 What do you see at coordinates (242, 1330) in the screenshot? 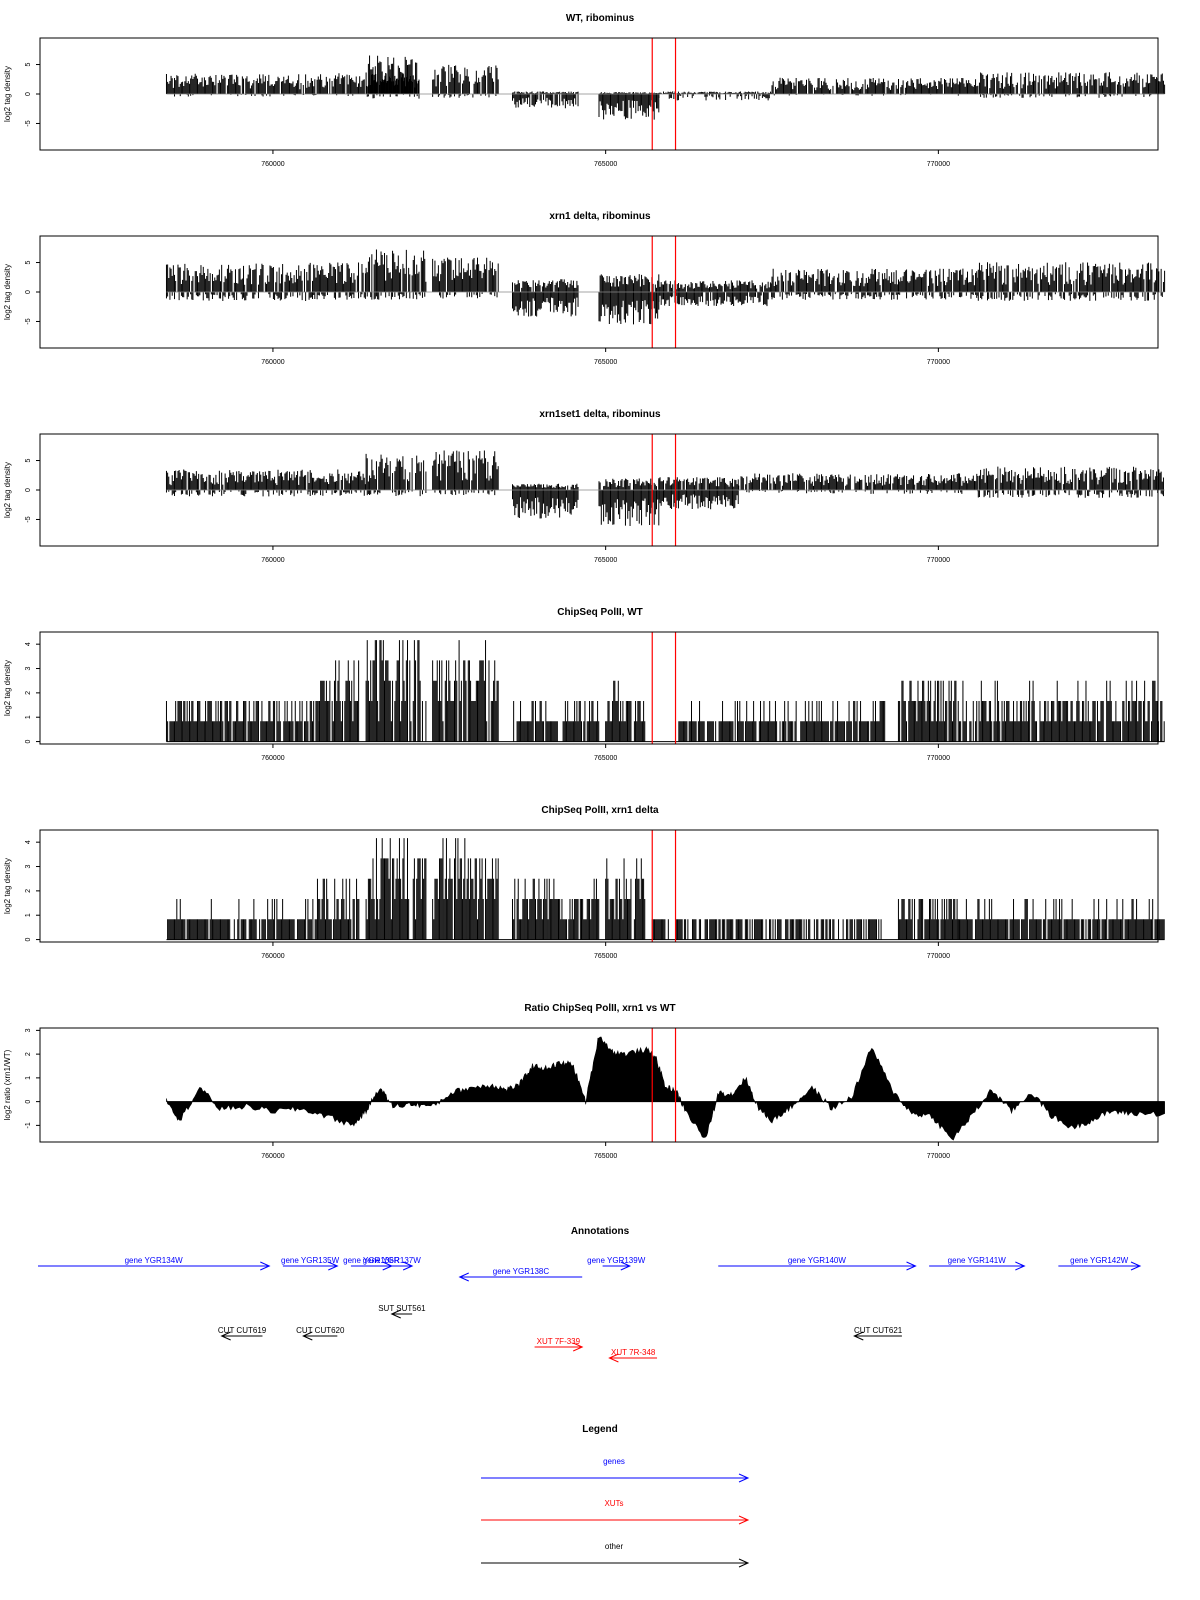
I see `feature-label: CUT CUT619` at bounding box center [242, 1330].